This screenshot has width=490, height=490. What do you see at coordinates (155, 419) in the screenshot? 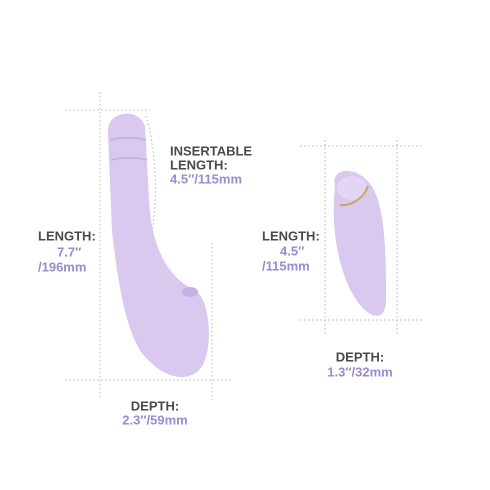
I see `value: 2.3″/59mm` at bounding box center [155, 419].